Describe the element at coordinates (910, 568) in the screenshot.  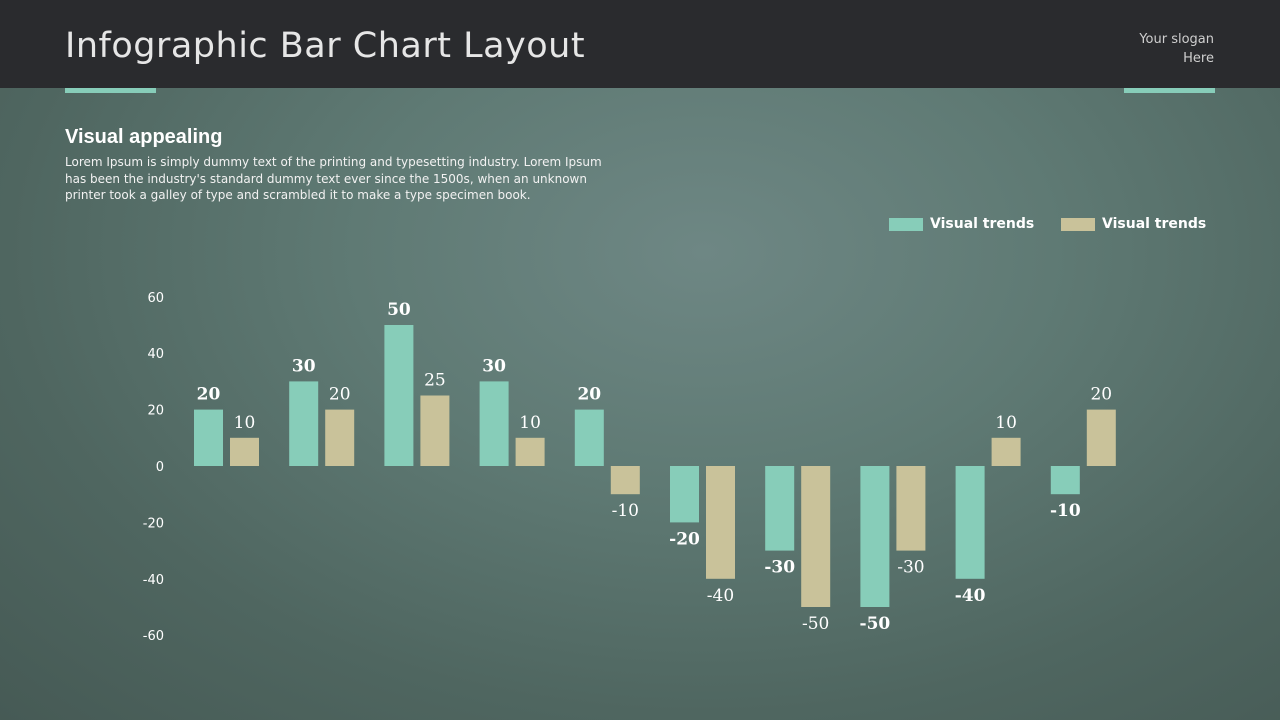
I see `data-label-series-2: -30` at that location.